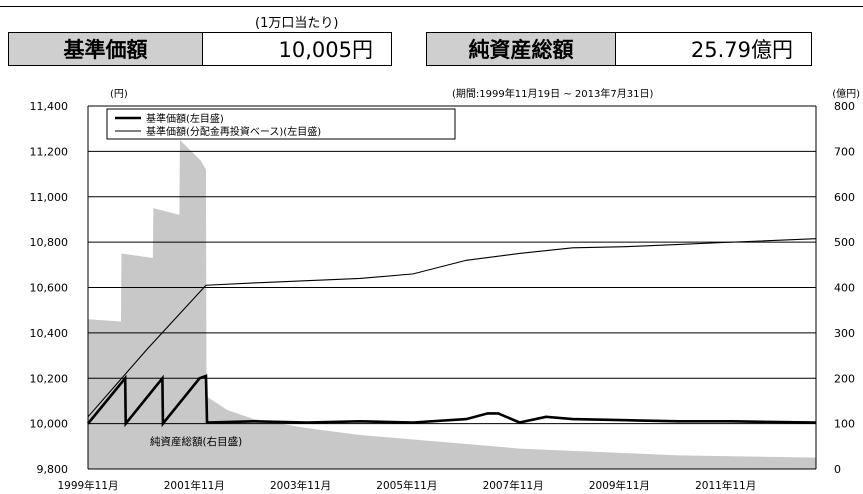 This screenshot has width=863, height=494. What do you see at coordinates (844, 288) in the screenshot?
I see `y-right-tick-label: 400` at bounding box center [844, 288].